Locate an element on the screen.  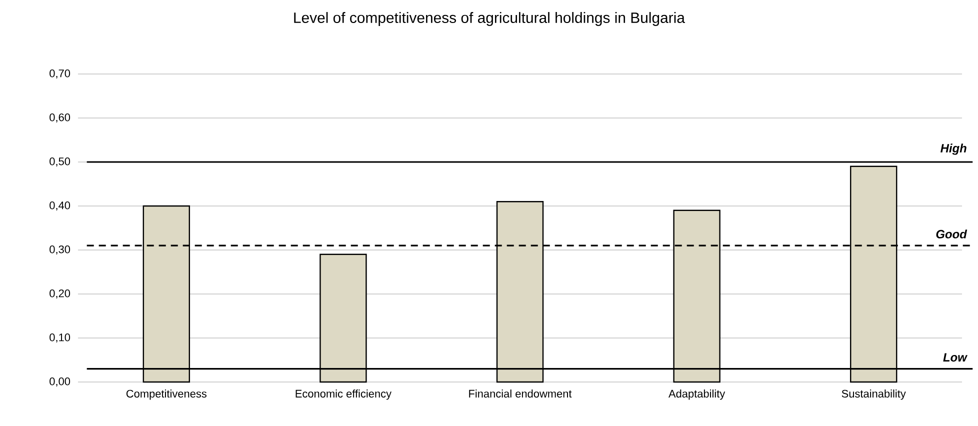
y-tick-label: 0,10 is located at coordinates (60, 338).